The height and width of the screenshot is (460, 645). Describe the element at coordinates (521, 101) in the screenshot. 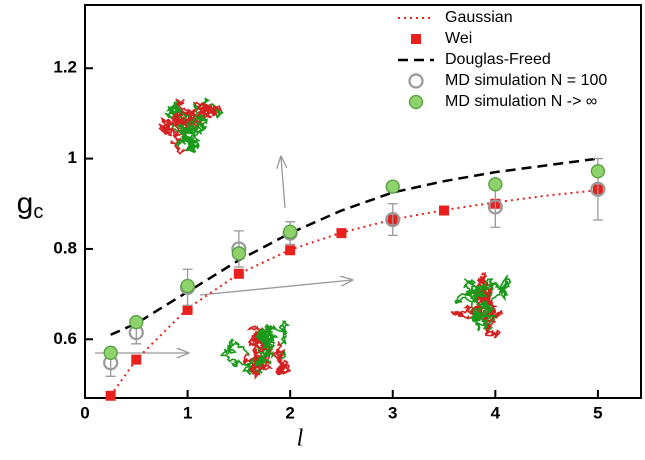

I see `legend-label: MD simulation N -> ∞` at that location.